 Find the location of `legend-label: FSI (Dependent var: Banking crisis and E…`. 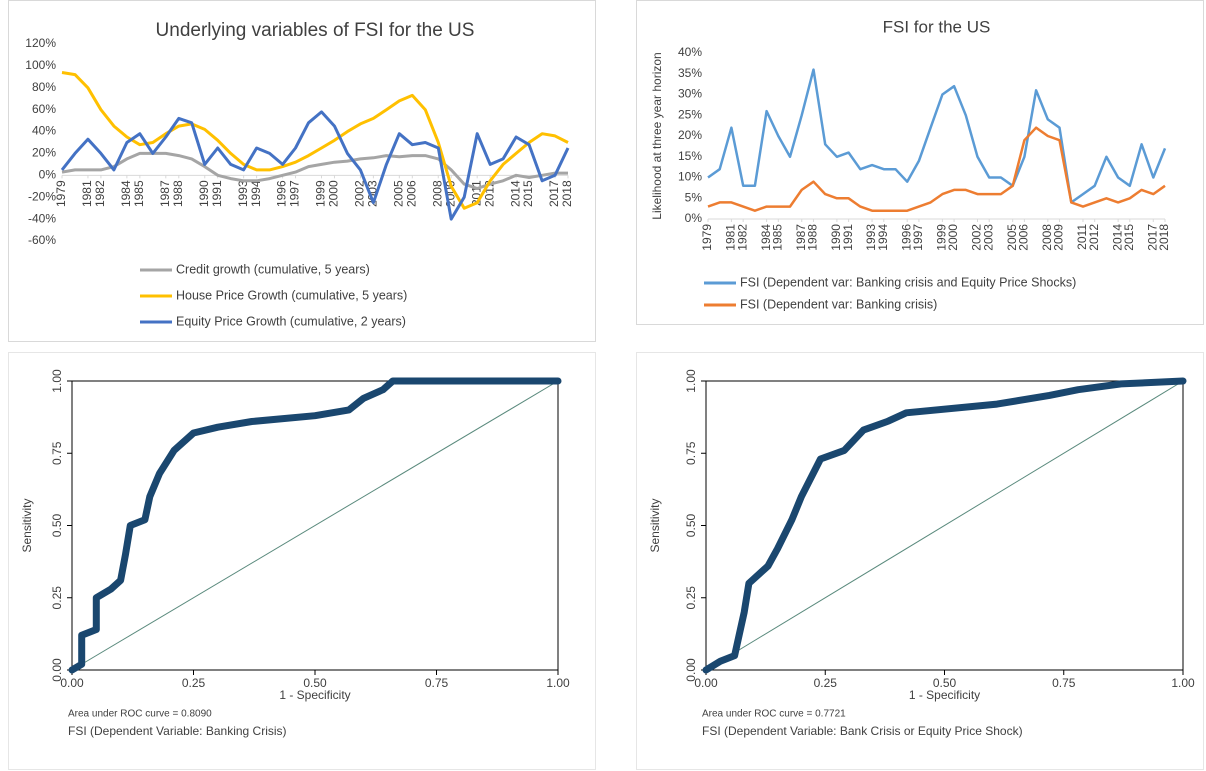

legend-label: FSI (Dependent var: Banking crisis and E… is located at coordinates (908, 282).